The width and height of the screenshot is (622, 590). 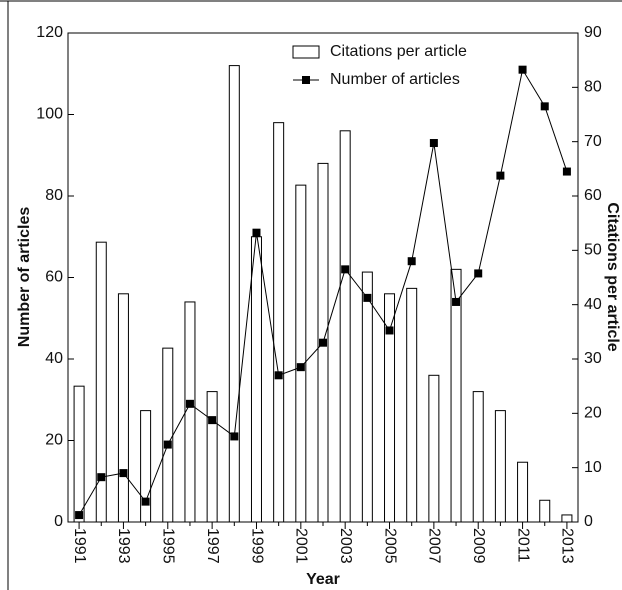 I want to click on x-tick-label: 2013, so click(x=567, y=546).